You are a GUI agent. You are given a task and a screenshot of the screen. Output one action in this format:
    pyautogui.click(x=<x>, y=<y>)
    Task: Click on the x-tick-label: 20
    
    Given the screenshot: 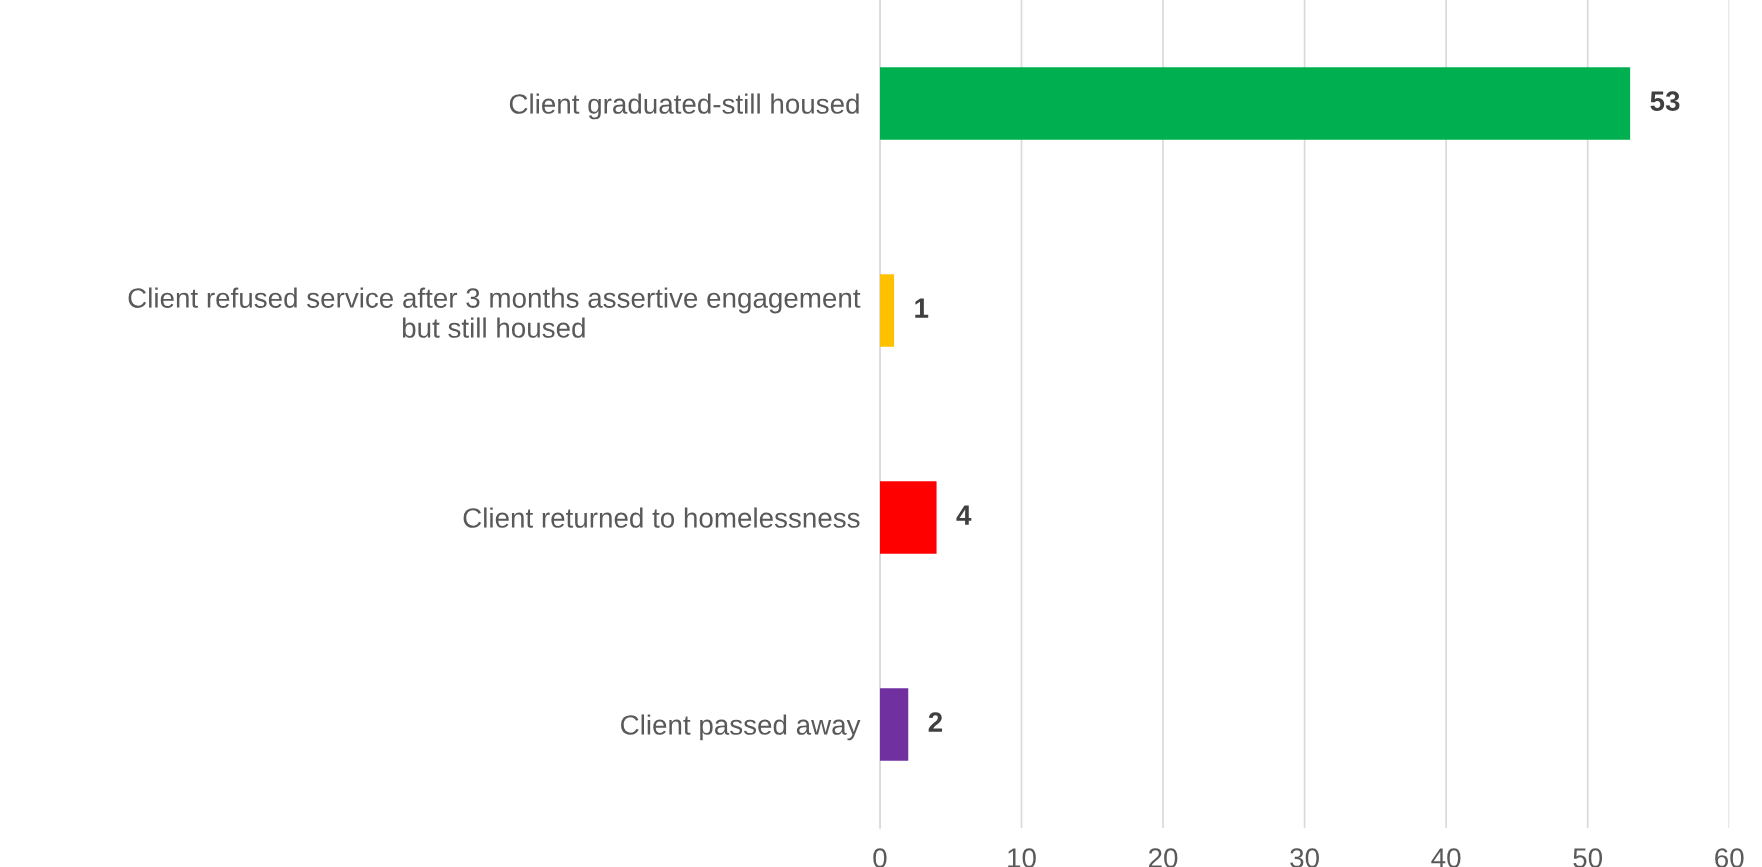 What is the action you would take?
    pyautogui.click(x=1163, y=857)
    